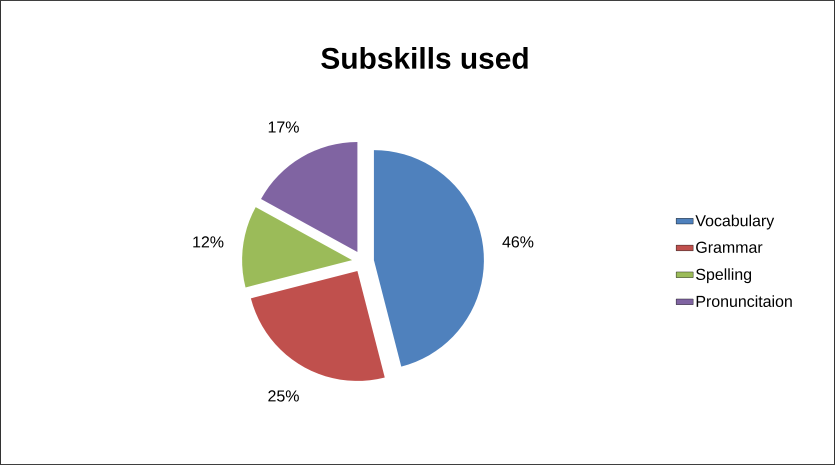 This screenshot has width=835, height=465. I want to click on data-label: 25%, so click(283, 396).